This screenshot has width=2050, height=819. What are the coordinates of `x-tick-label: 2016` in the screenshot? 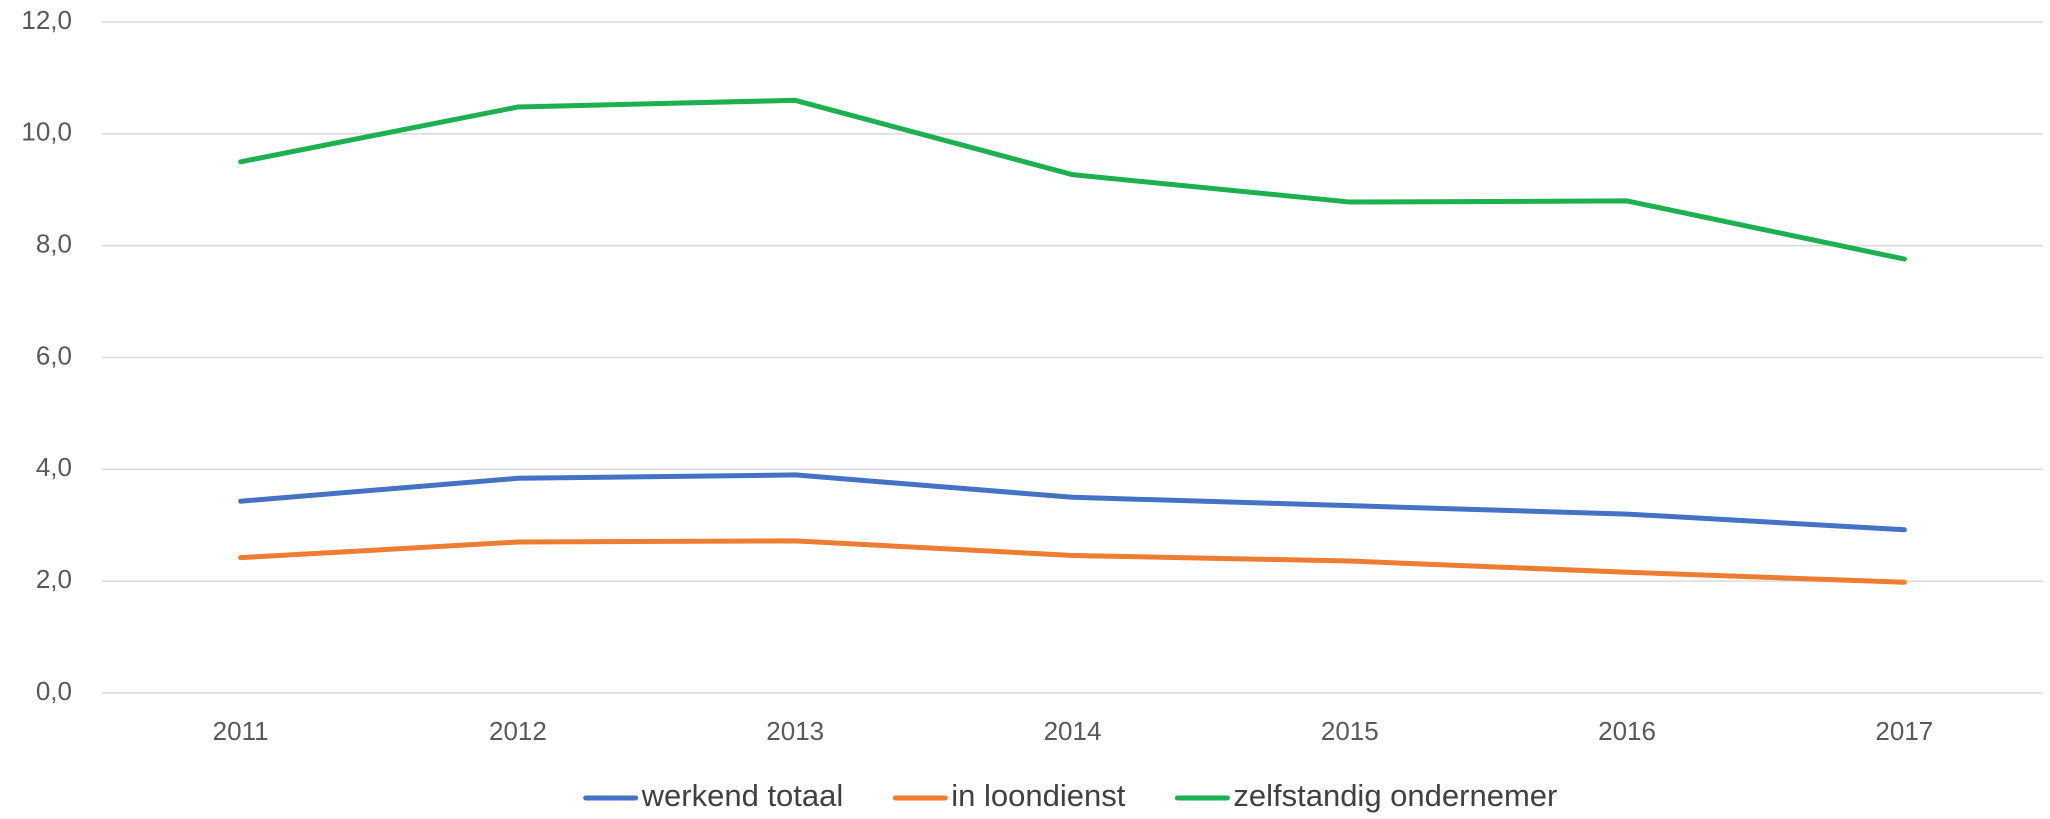 It's located at (1627, 731).